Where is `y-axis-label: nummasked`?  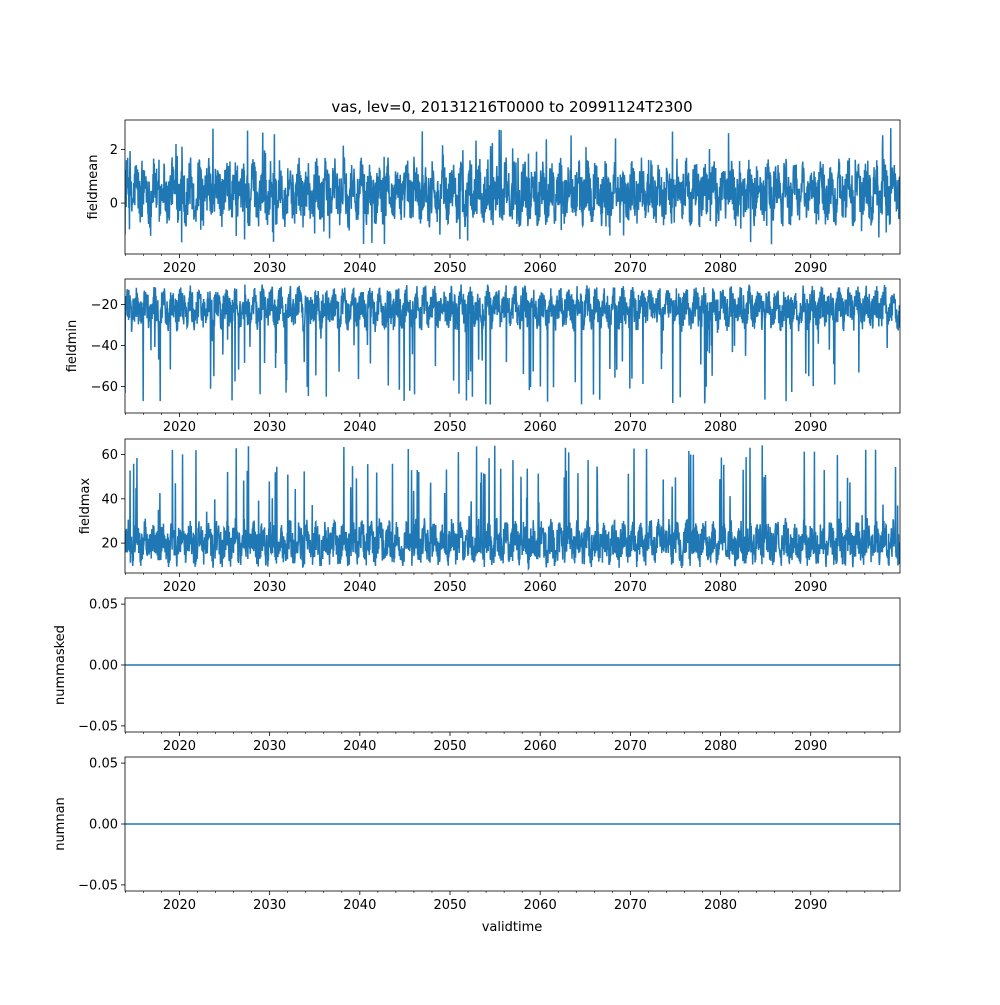 y-axis-label: nummasked is located at coordinates (60, 665).